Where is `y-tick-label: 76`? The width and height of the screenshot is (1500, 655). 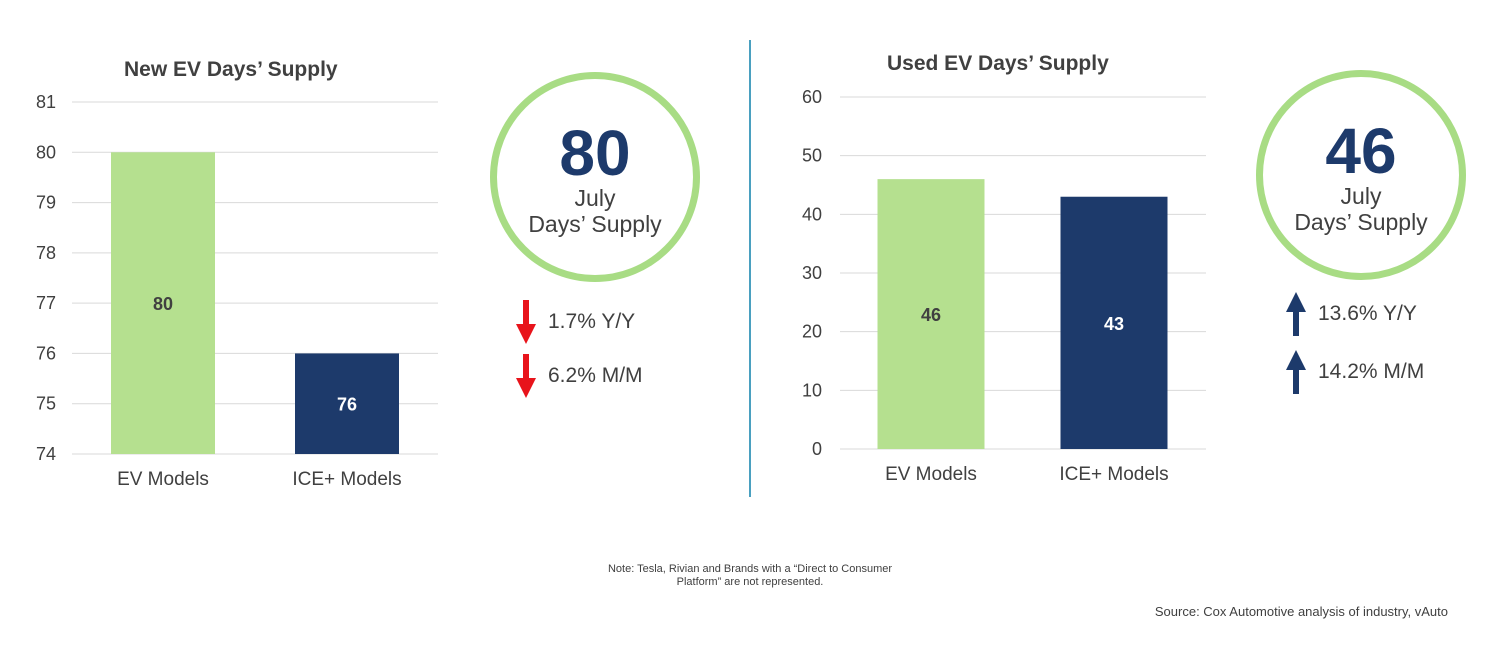 y-tick-label: 76 is located at coordinates (46, 353).